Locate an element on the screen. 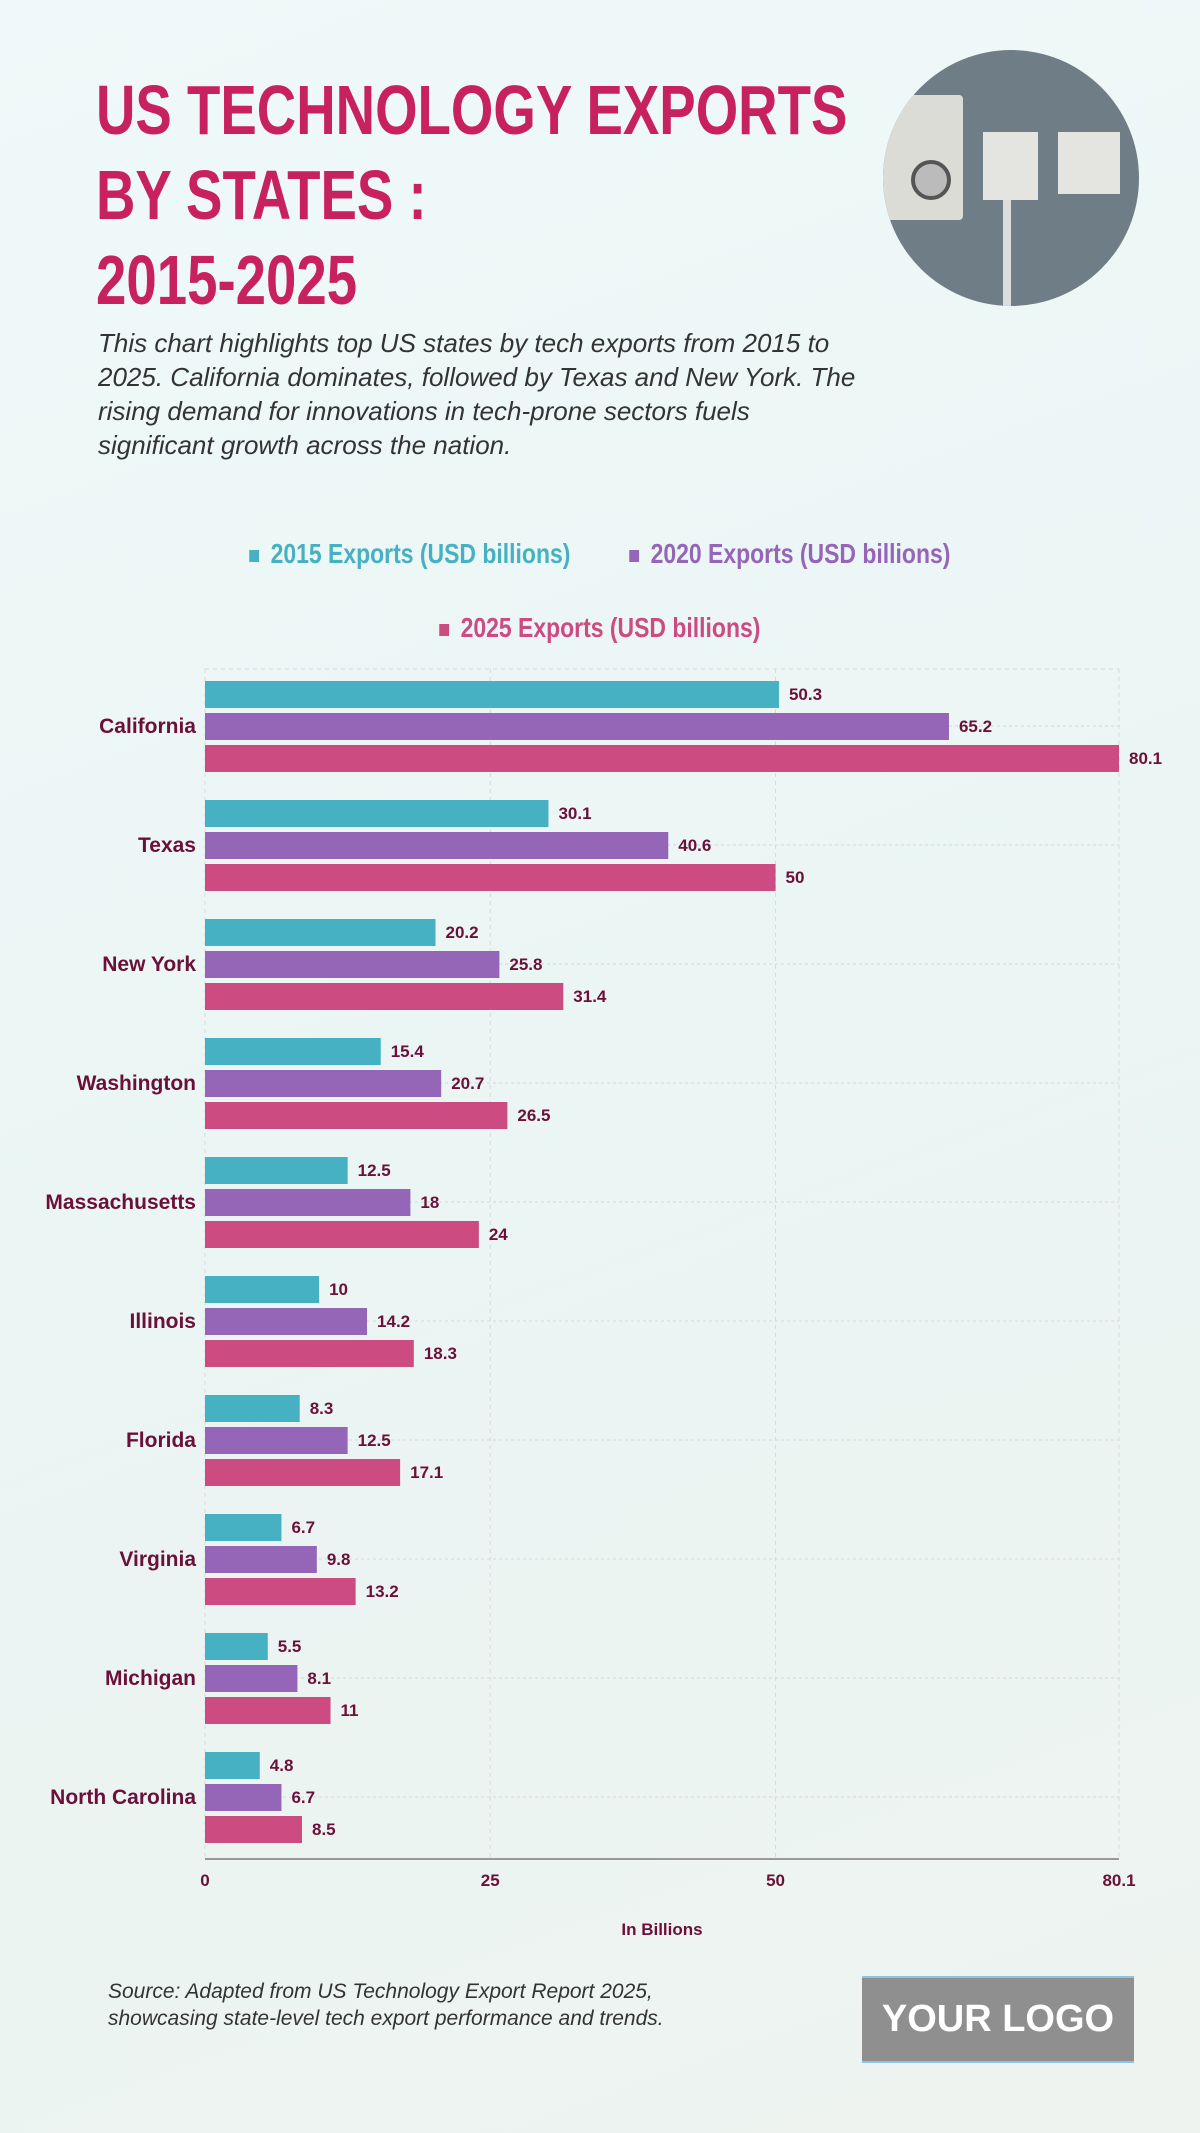 Image resolution: width=1200 pixels, height=2133 pixels. bar-2025-illinois is located at coordinates (309, 1353).